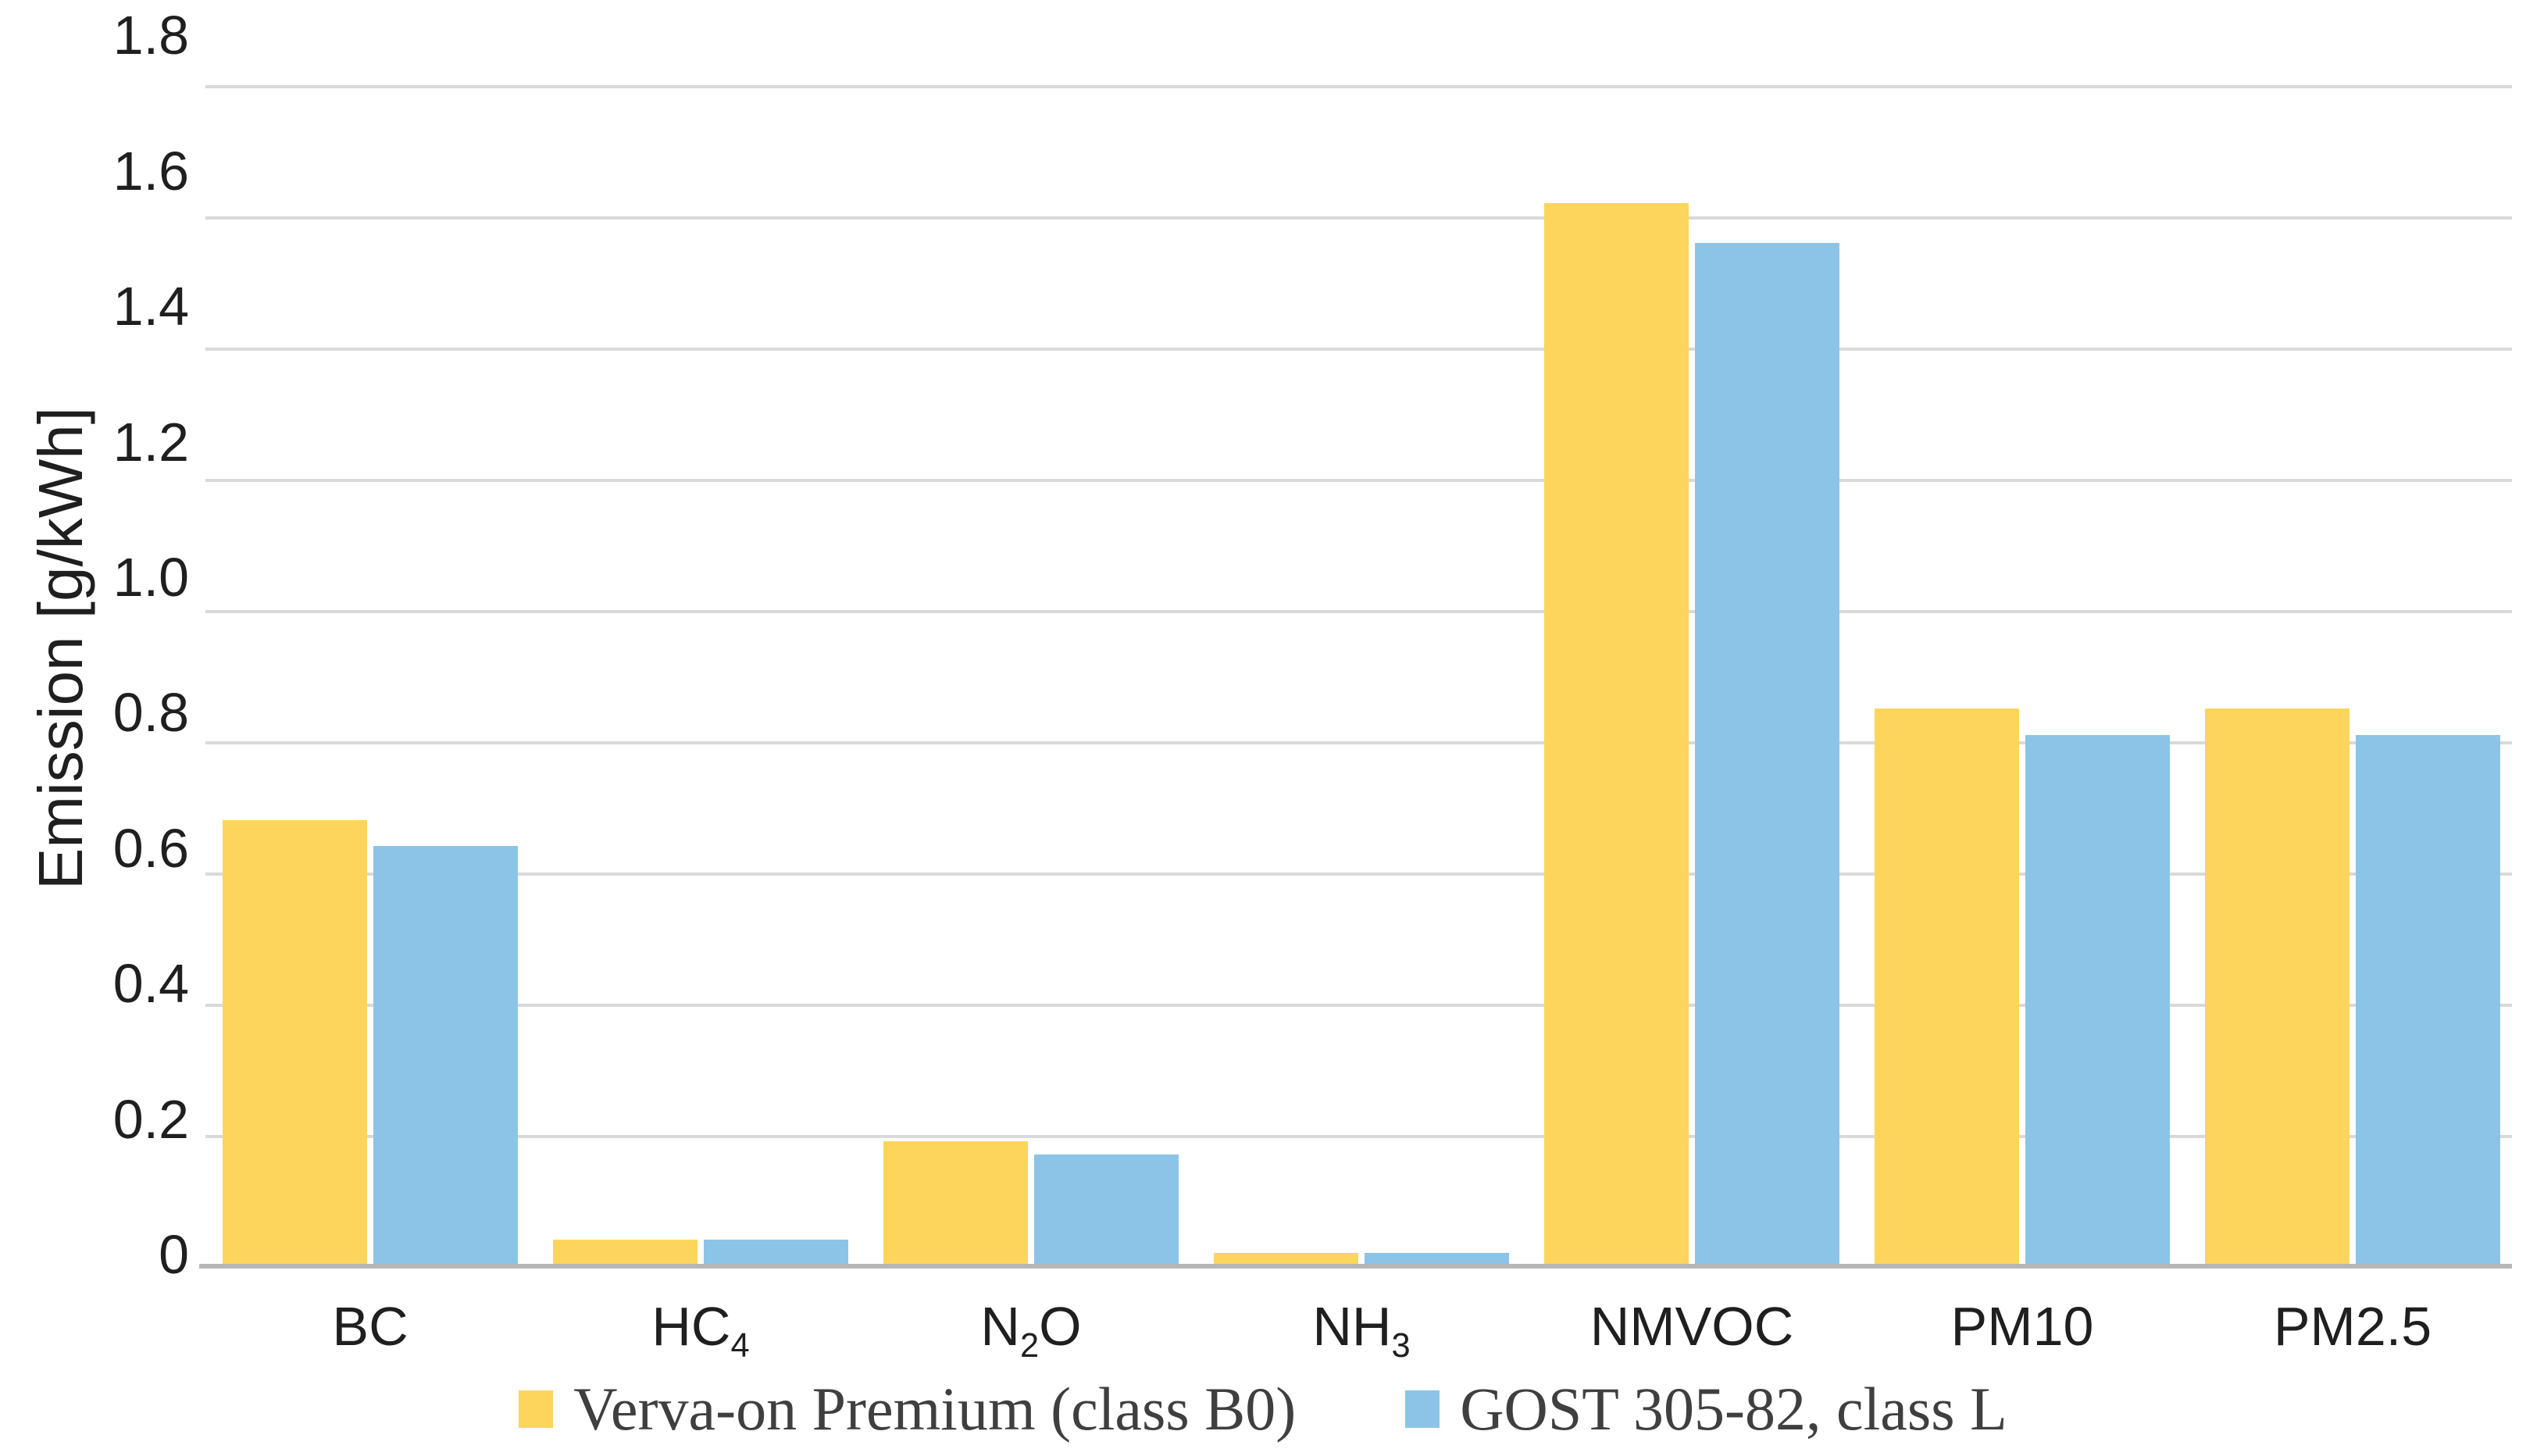 This screenshot has width=2526, height=1456. I want to click on legend-label-verva-on-premium: Verva-on Premium (class B0), so click(935, 1409).